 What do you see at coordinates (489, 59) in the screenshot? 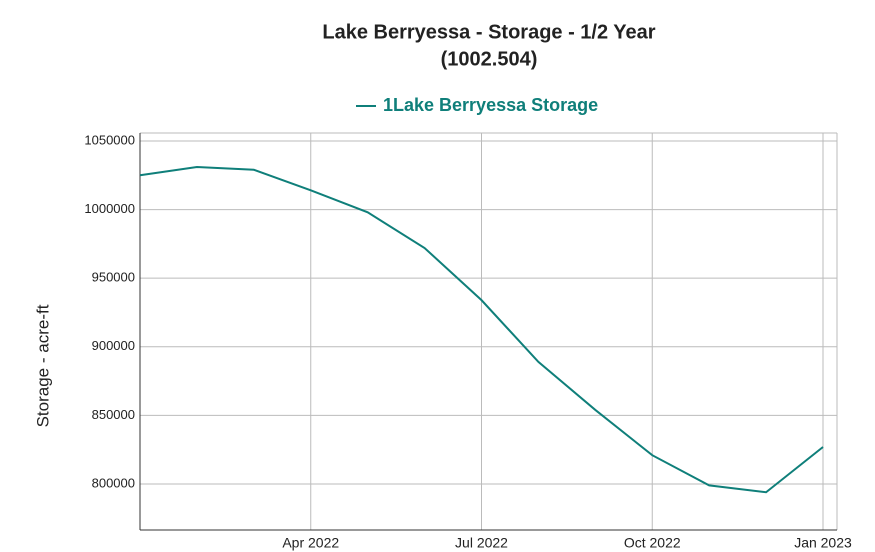
I see `chart-subtitle: (1002.504)` at bounding box center [489, 59].